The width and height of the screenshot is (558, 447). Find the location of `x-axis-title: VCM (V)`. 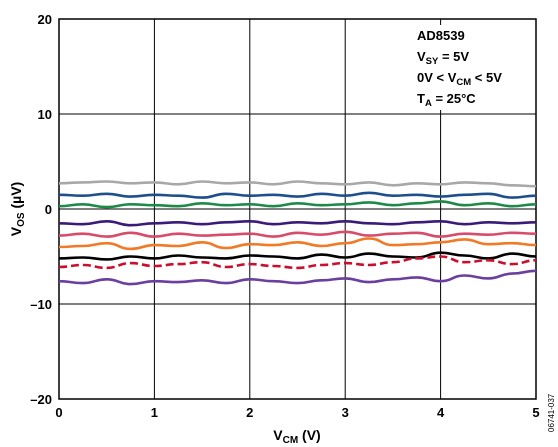

x-axis-title: VCM (V) is located at coordinates (296, 436).